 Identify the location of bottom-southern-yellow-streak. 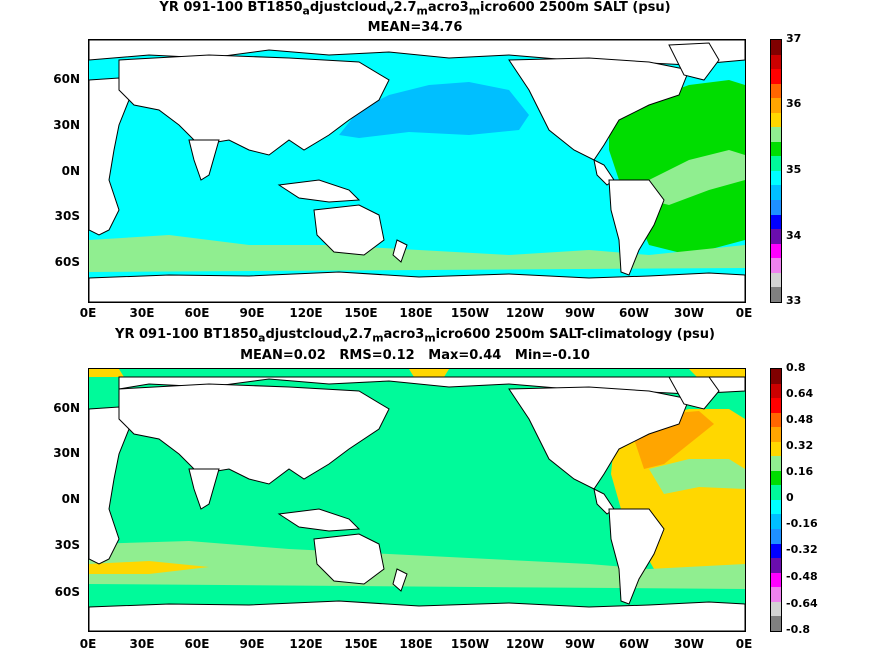
(149, 567).